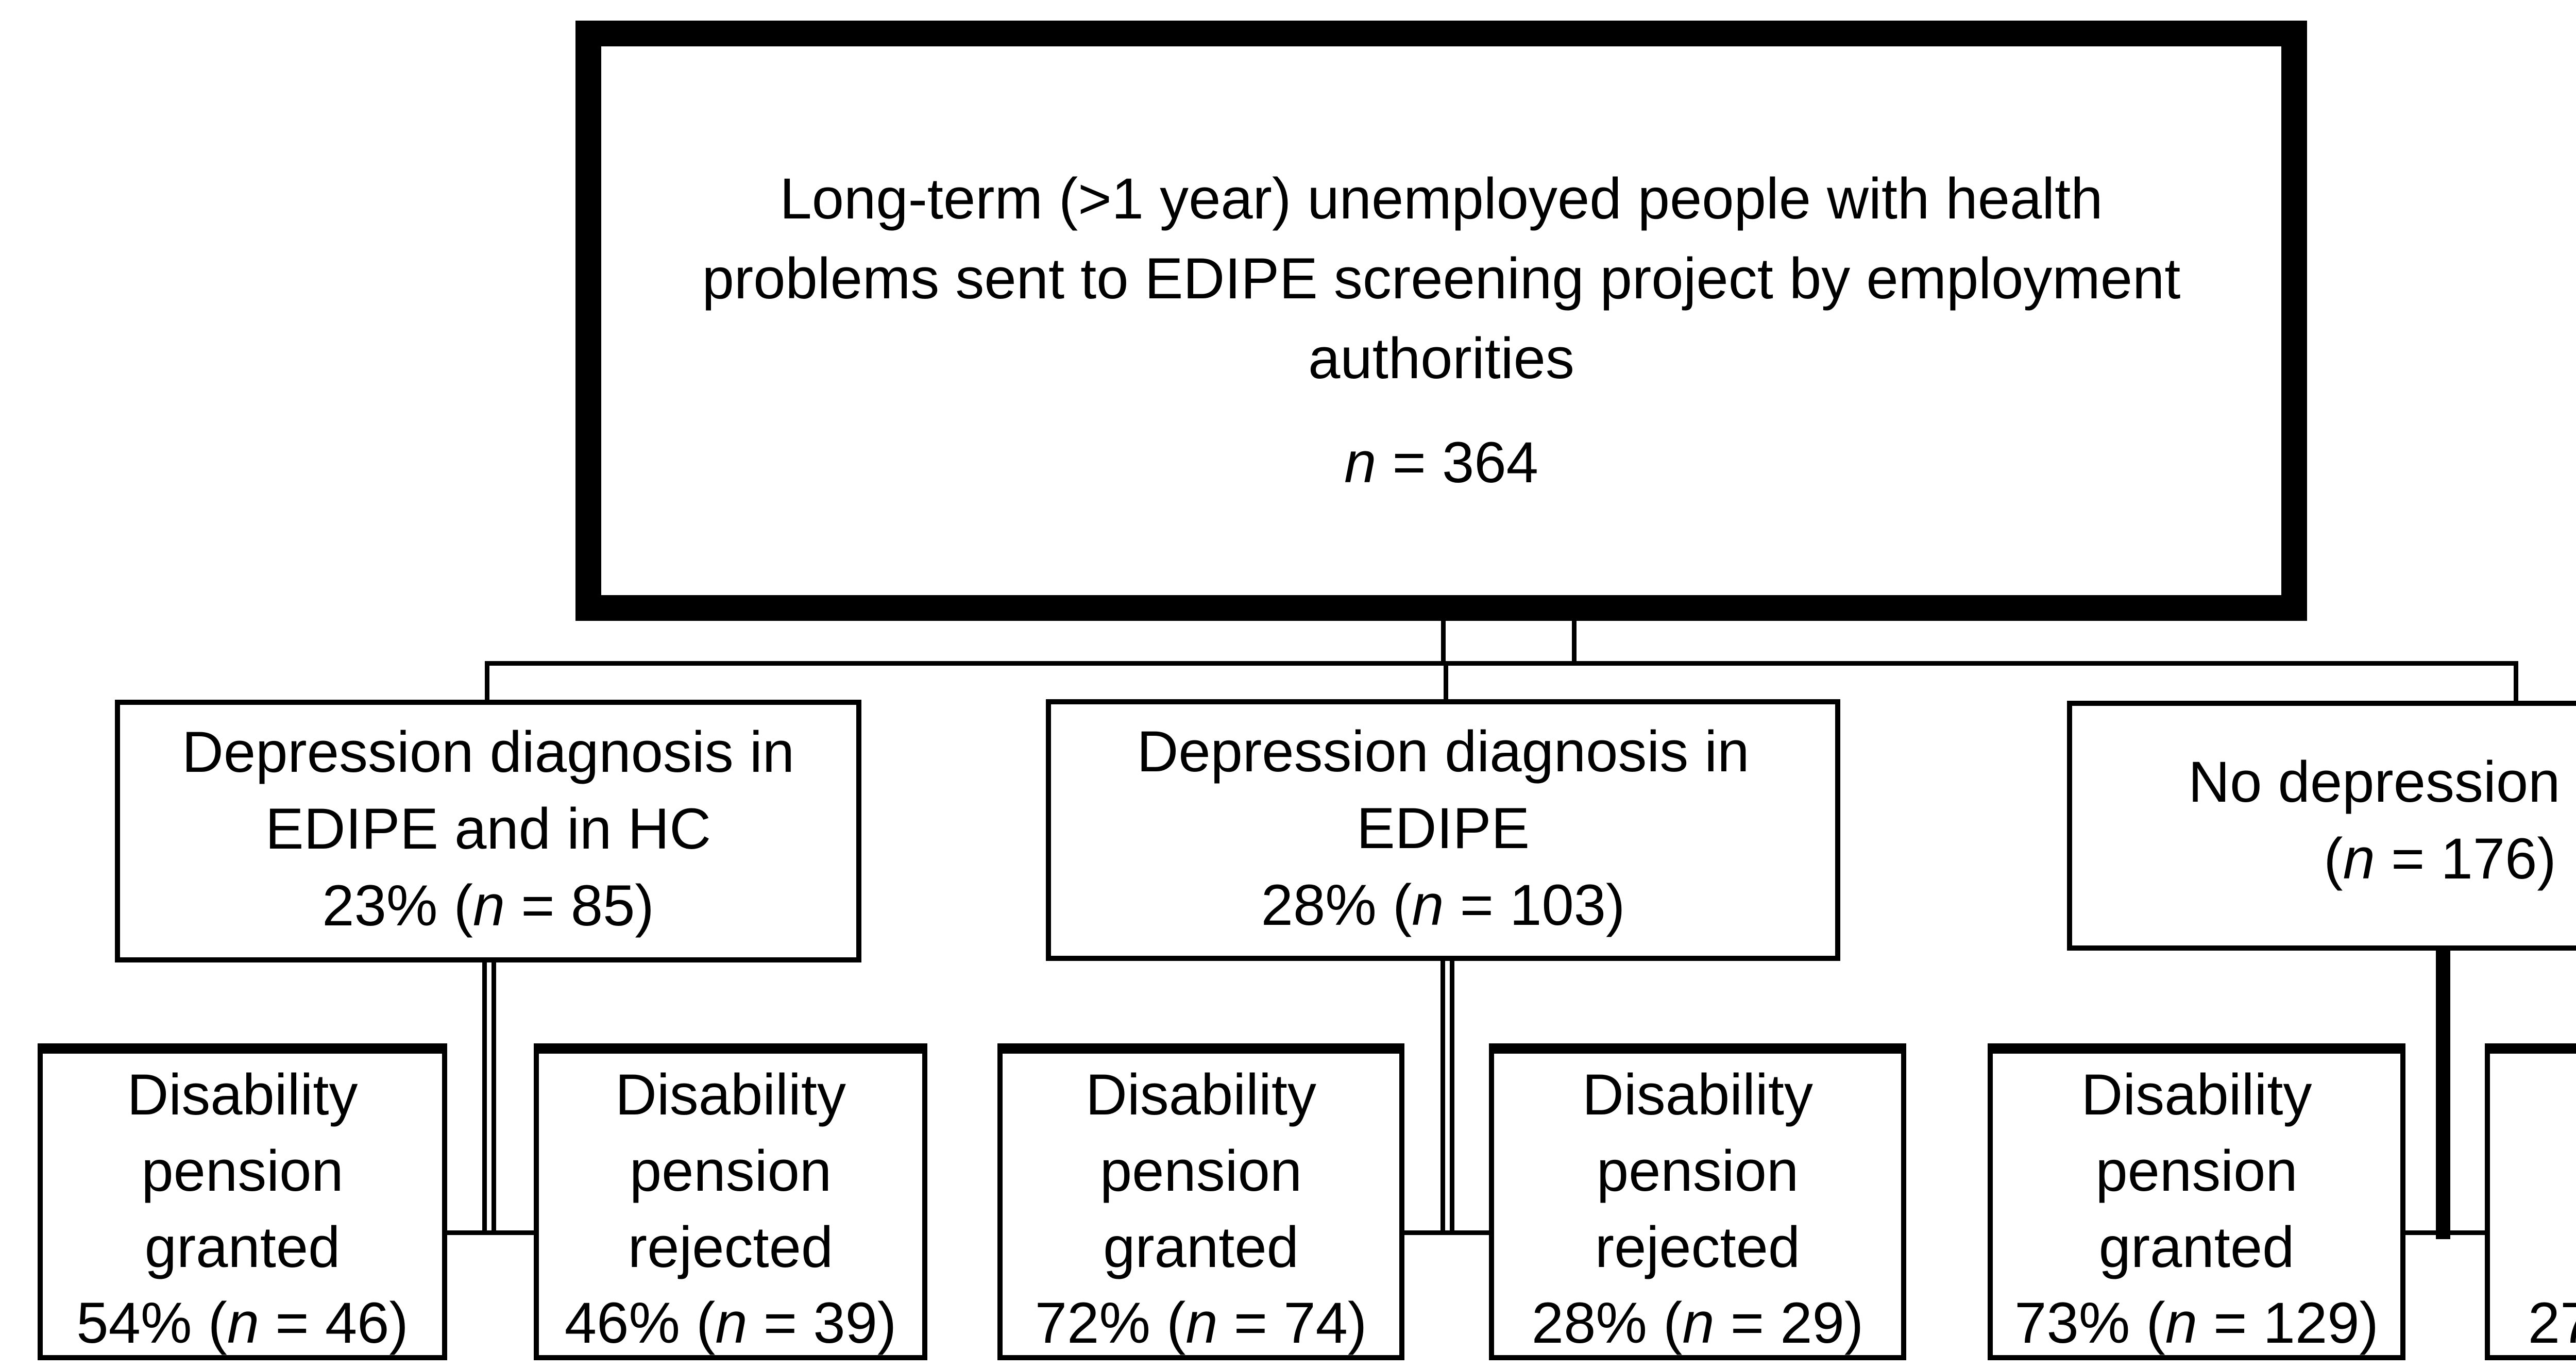 The height and width of the screenshot is (1369, 2576). Describe the element at coordinates (2516, 682) in the screenshot. I see `connector-drop-right-branch` at that location.